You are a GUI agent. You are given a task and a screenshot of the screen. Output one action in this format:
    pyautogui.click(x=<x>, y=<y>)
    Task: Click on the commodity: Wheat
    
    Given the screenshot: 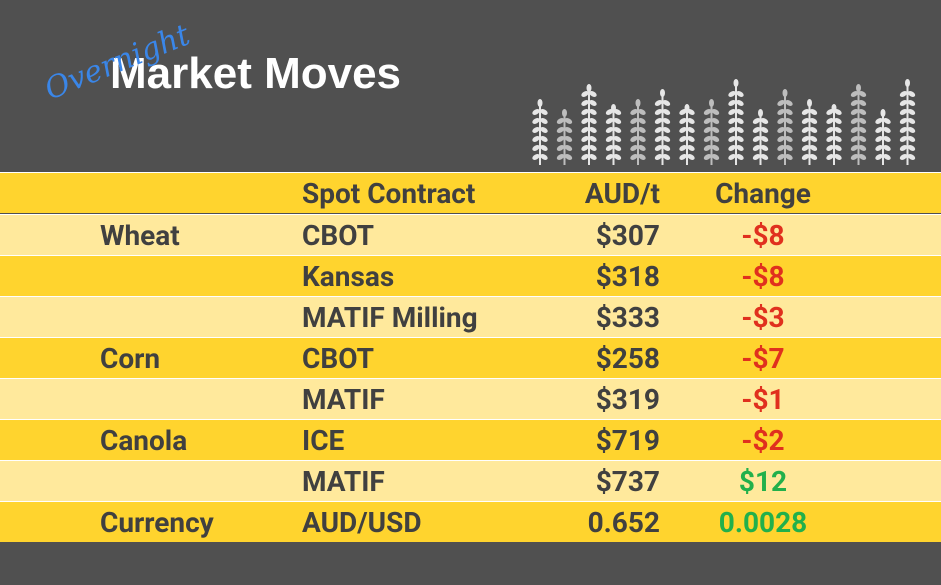 What is the action you would take?
    pyautogui.click(x=140, y=235)
    